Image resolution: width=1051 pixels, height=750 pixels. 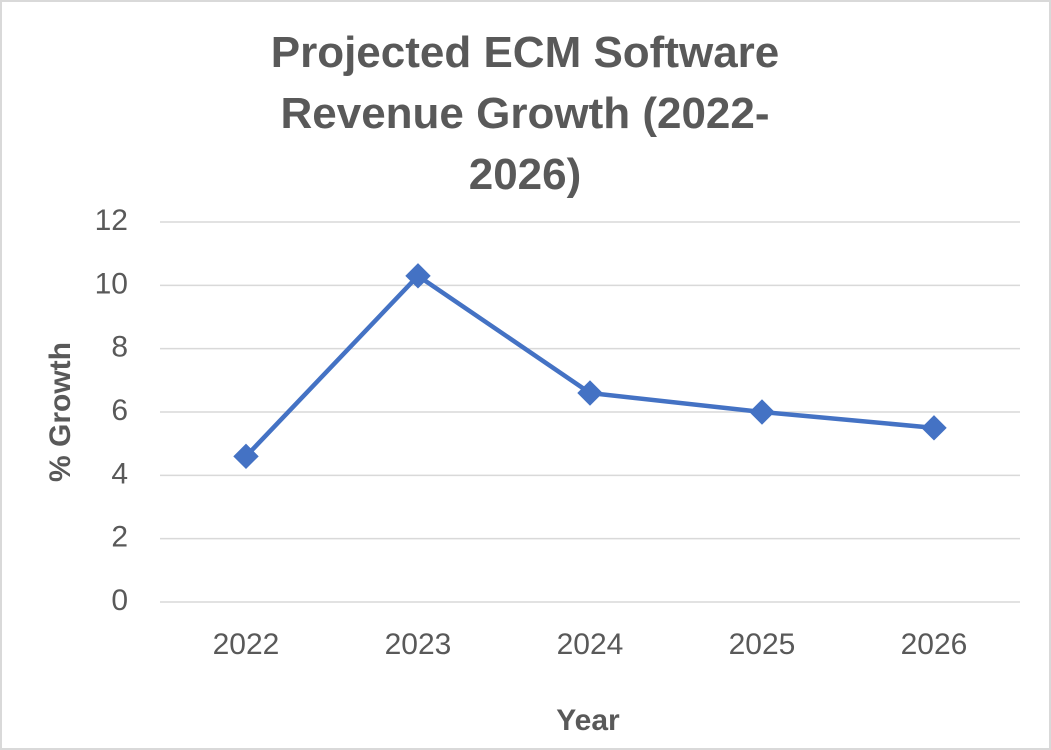 I want to click on x-tick-label: 2023, so click(x=418, y=644).